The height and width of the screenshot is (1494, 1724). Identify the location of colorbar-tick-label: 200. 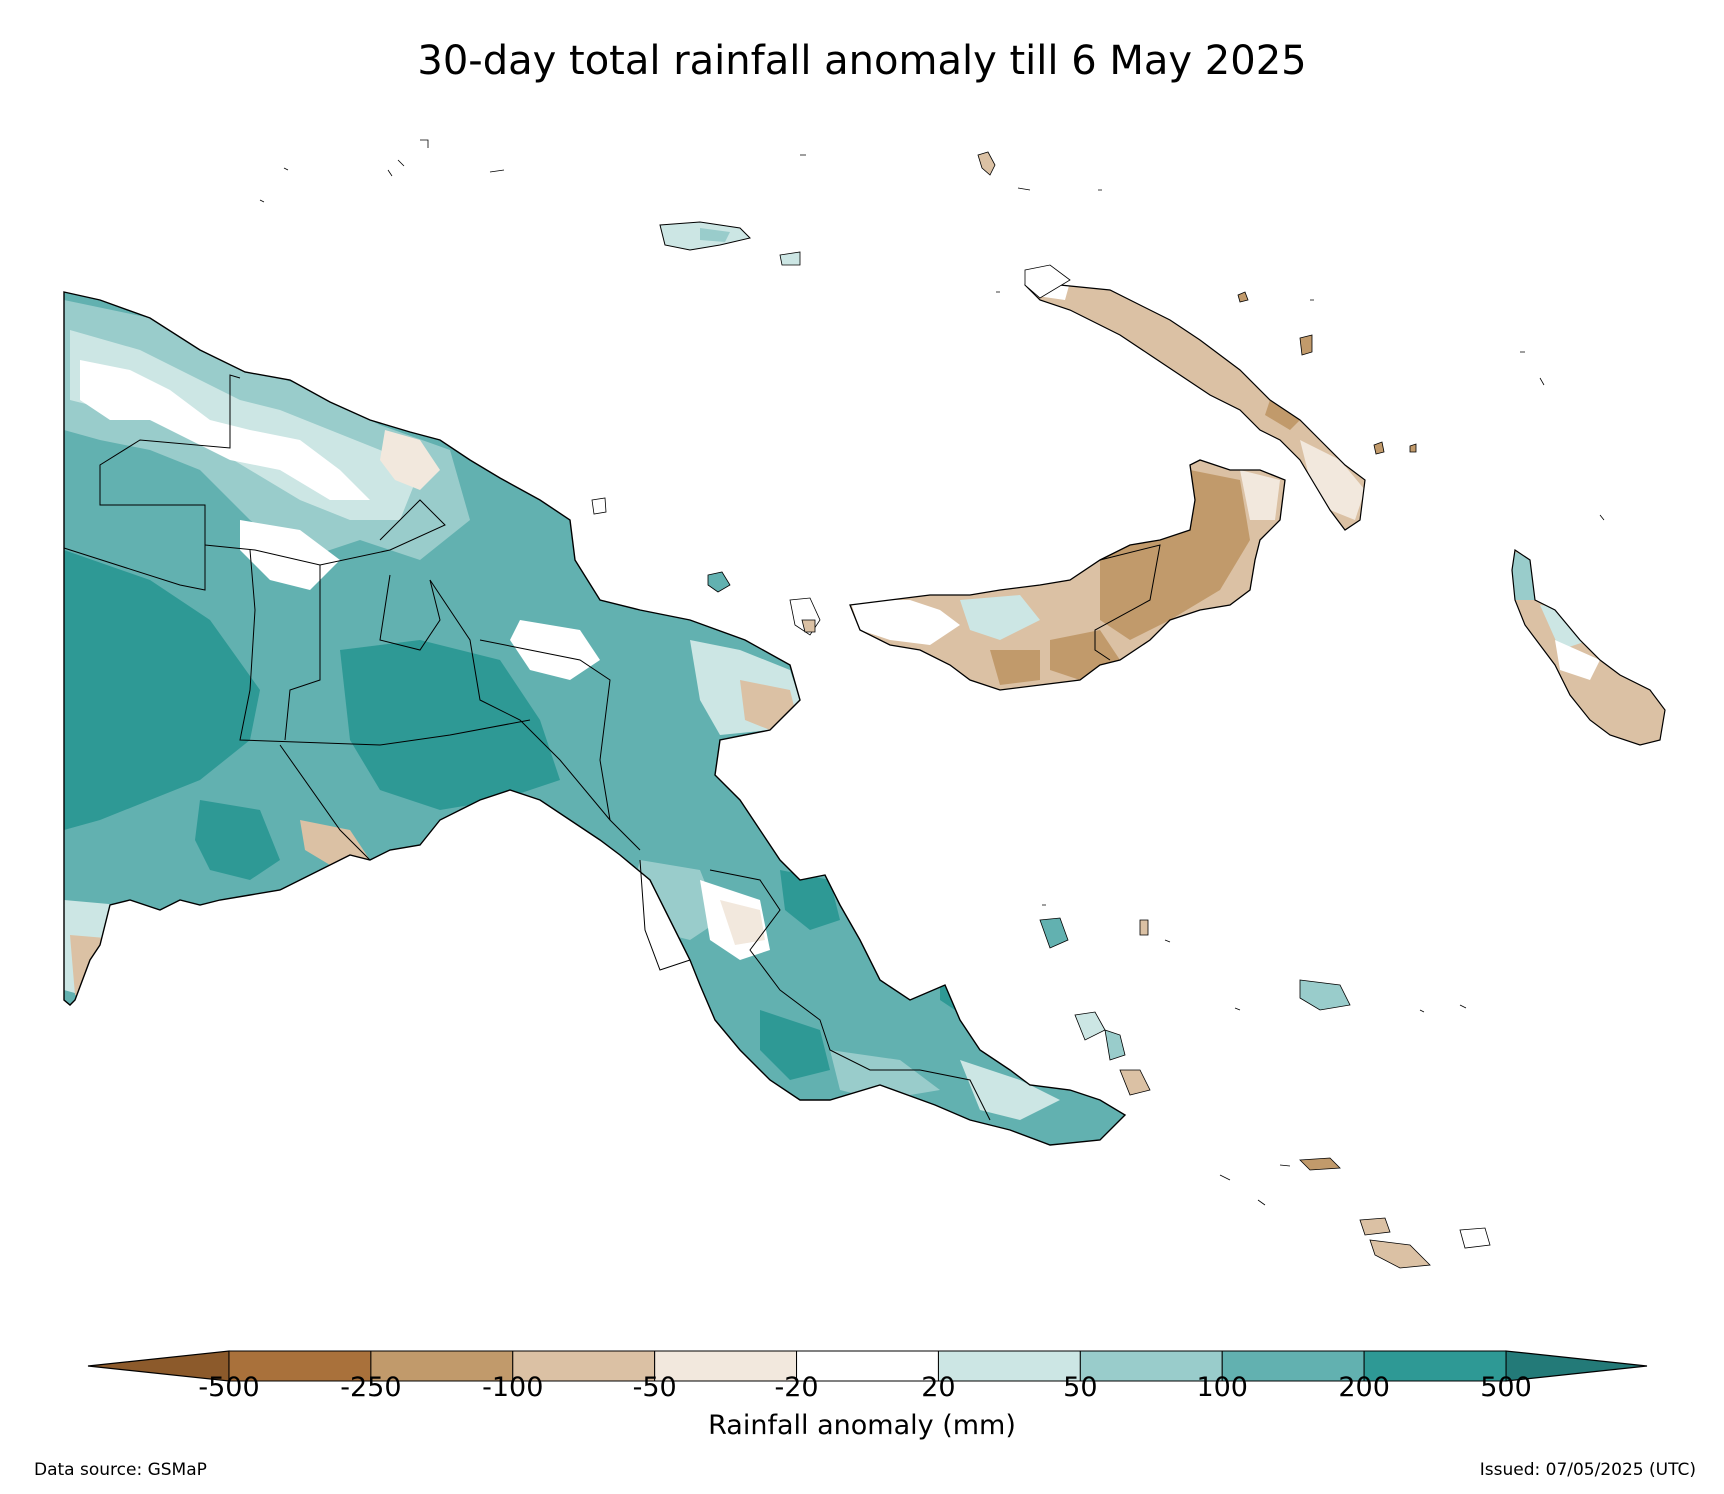
(1364, 1387).